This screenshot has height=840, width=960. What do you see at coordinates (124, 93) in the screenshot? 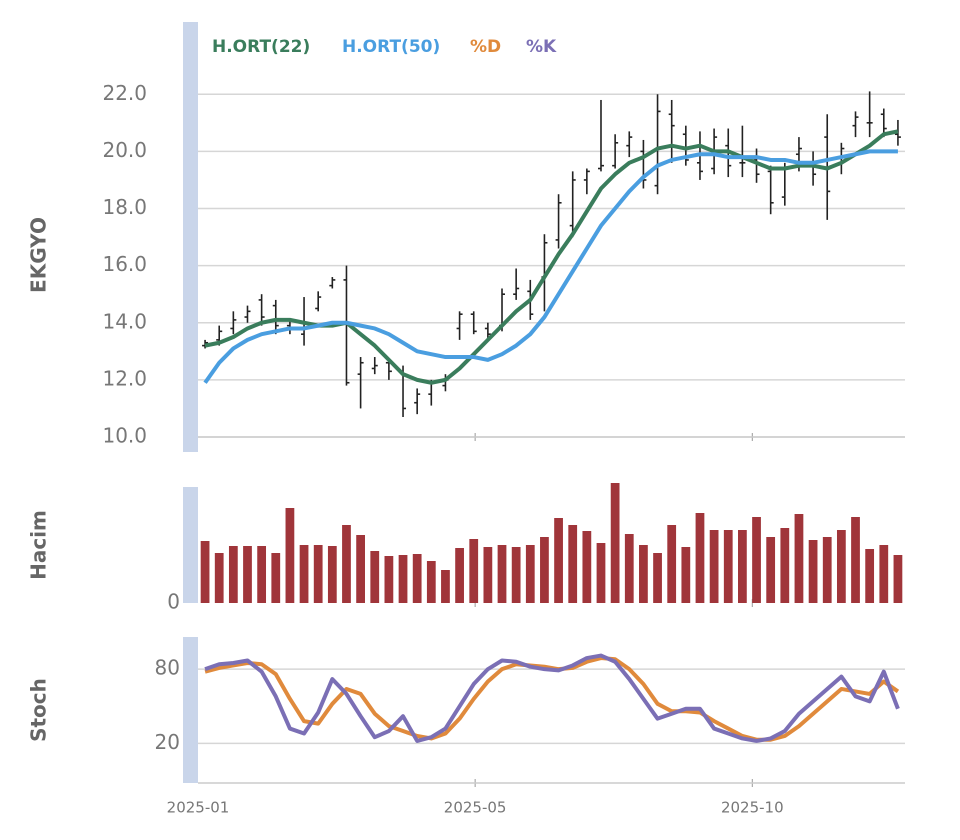
I see `y-tick-label: 22.0` at bounding box center [124, 93].